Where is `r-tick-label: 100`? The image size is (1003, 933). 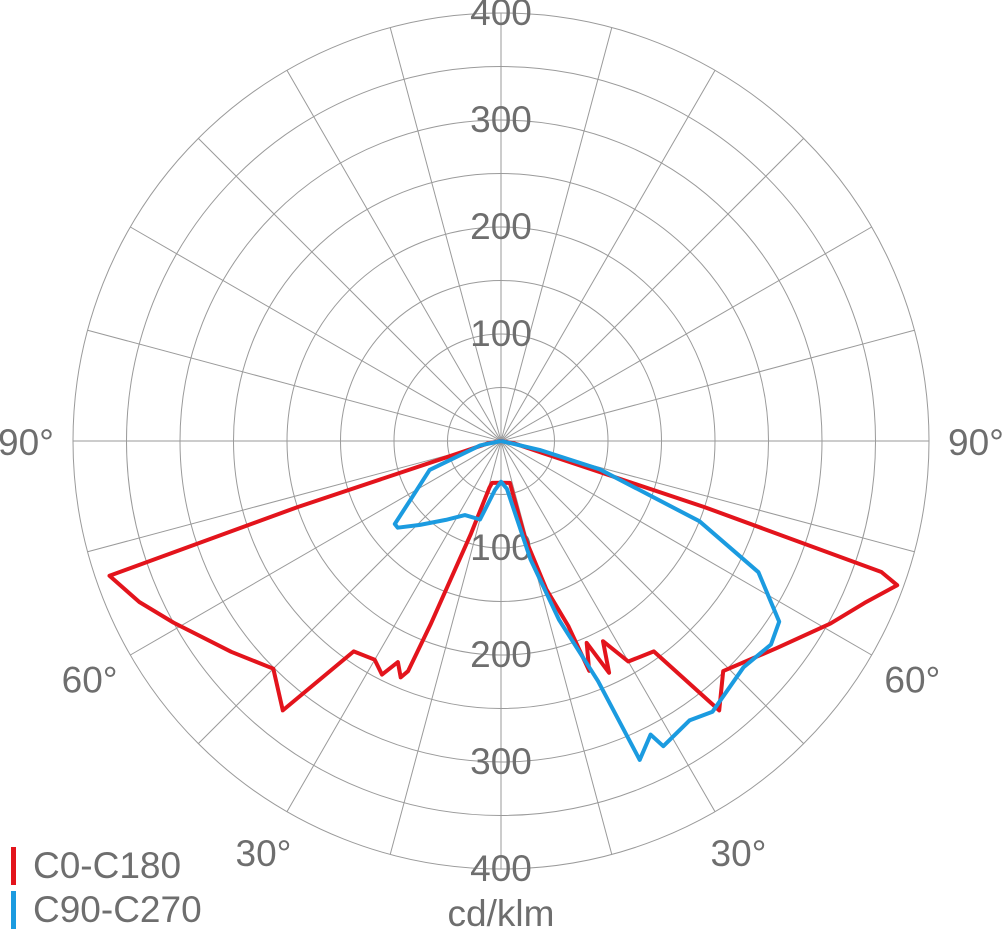
r-tick-label: 100 is located at coordinates (501, 333).